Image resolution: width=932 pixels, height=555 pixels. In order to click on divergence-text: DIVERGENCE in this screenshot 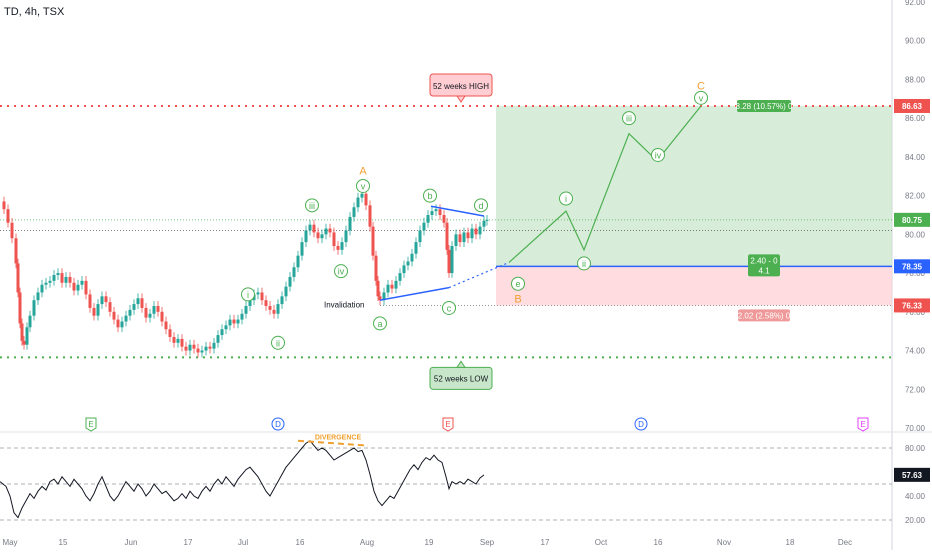, I will do `click(338, 438)`.